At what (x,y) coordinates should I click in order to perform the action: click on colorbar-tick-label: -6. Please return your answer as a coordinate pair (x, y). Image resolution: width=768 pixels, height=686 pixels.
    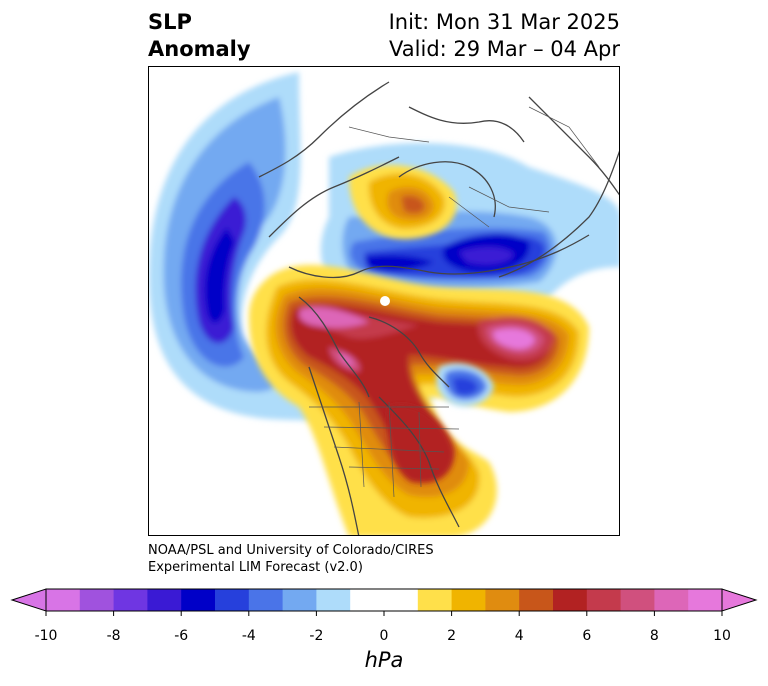
    Looking at the image, I should click on (181, 636).